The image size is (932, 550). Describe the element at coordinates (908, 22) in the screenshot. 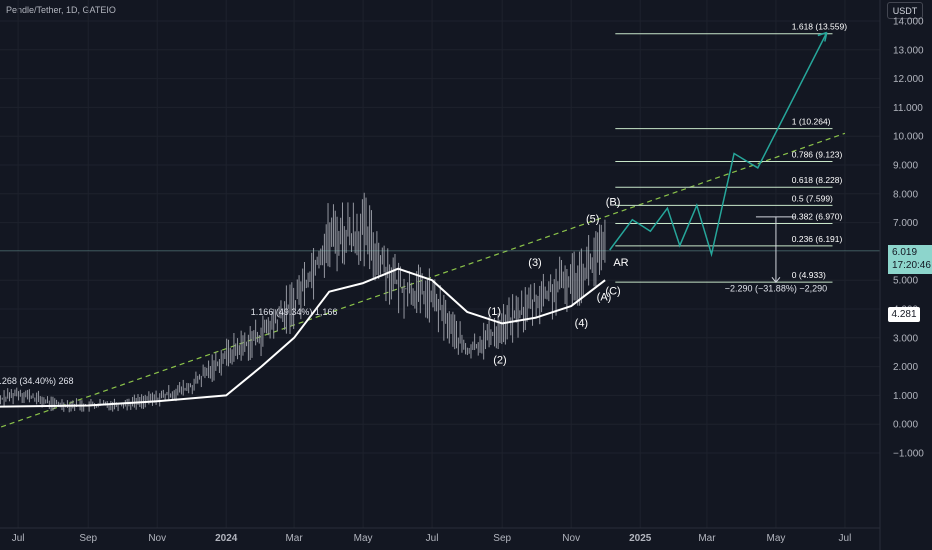

I see `y-tick-label: 14.000` at that location.